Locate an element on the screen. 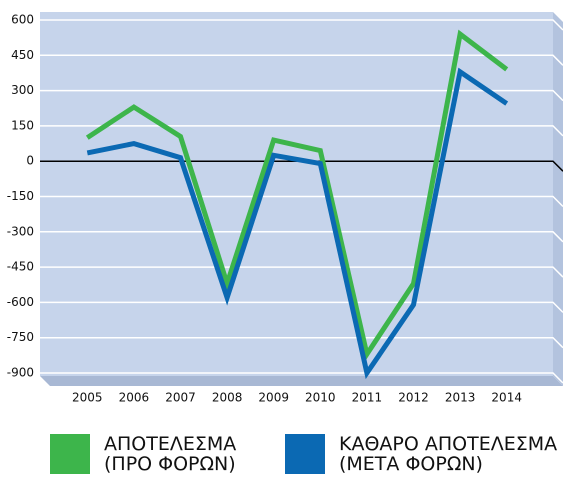 The width and height of the screenshot is (563, 477). zero-line is located at coordinates (301, 166).